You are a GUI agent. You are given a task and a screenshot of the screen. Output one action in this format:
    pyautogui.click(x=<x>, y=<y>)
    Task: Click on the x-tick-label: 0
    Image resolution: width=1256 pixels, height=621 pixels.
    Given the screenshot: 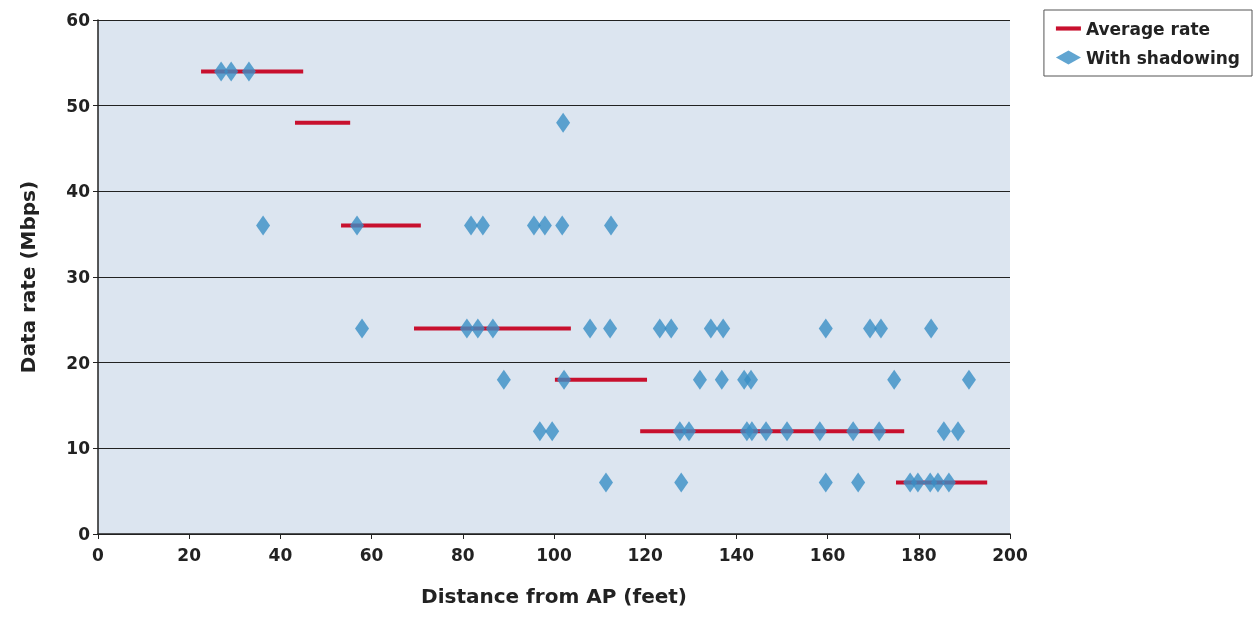 What is the action you would take?
    pyautogui.click(x=98, y=554)
    